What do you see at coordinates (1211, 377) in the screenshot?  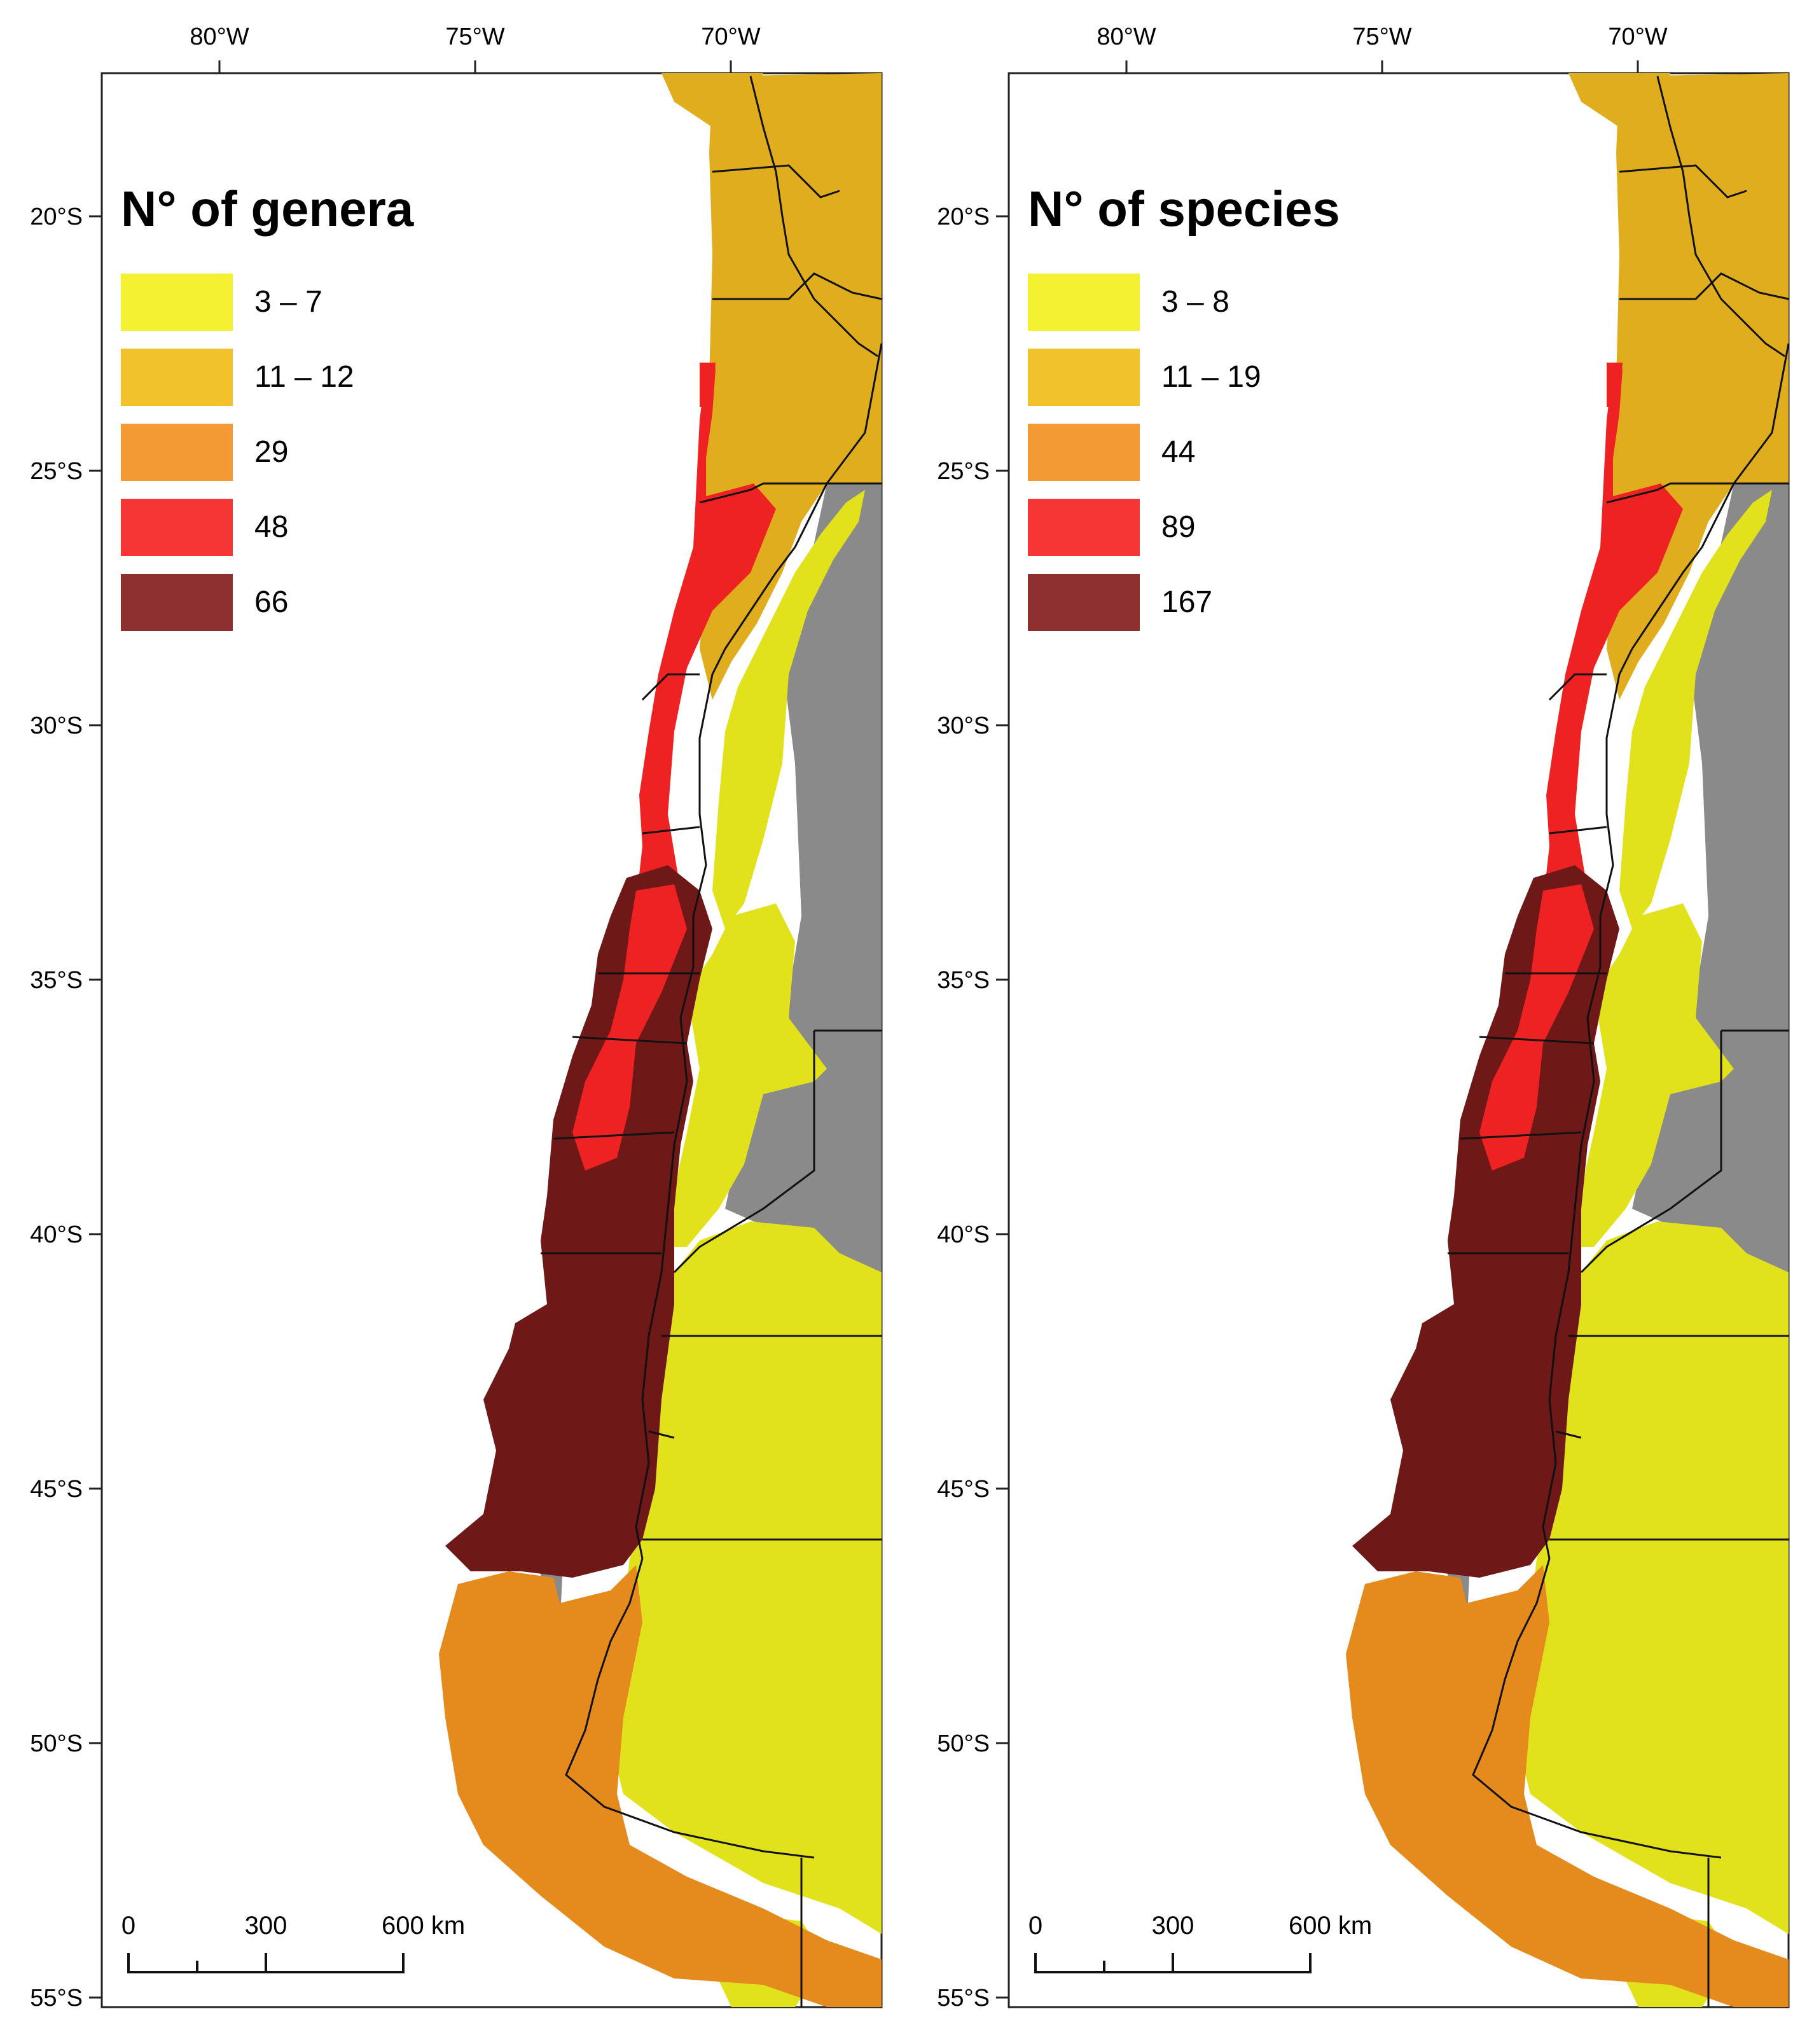 I see `legend-label: 11 – 19` at bounding box center [1211, 377].